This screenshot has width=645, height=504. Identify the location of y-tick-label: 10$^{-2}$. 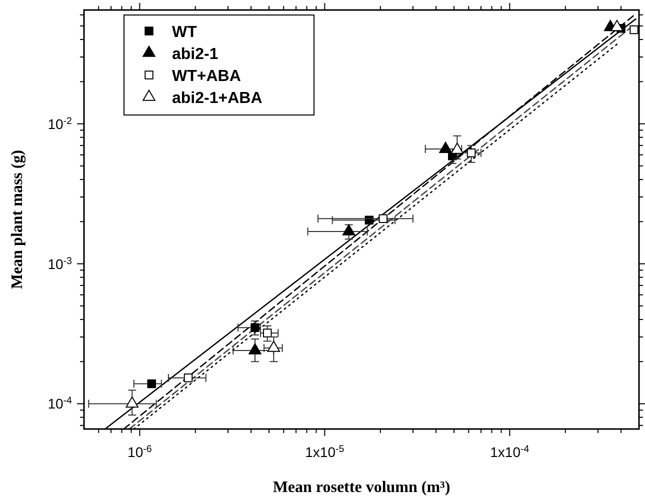
(60, 123).